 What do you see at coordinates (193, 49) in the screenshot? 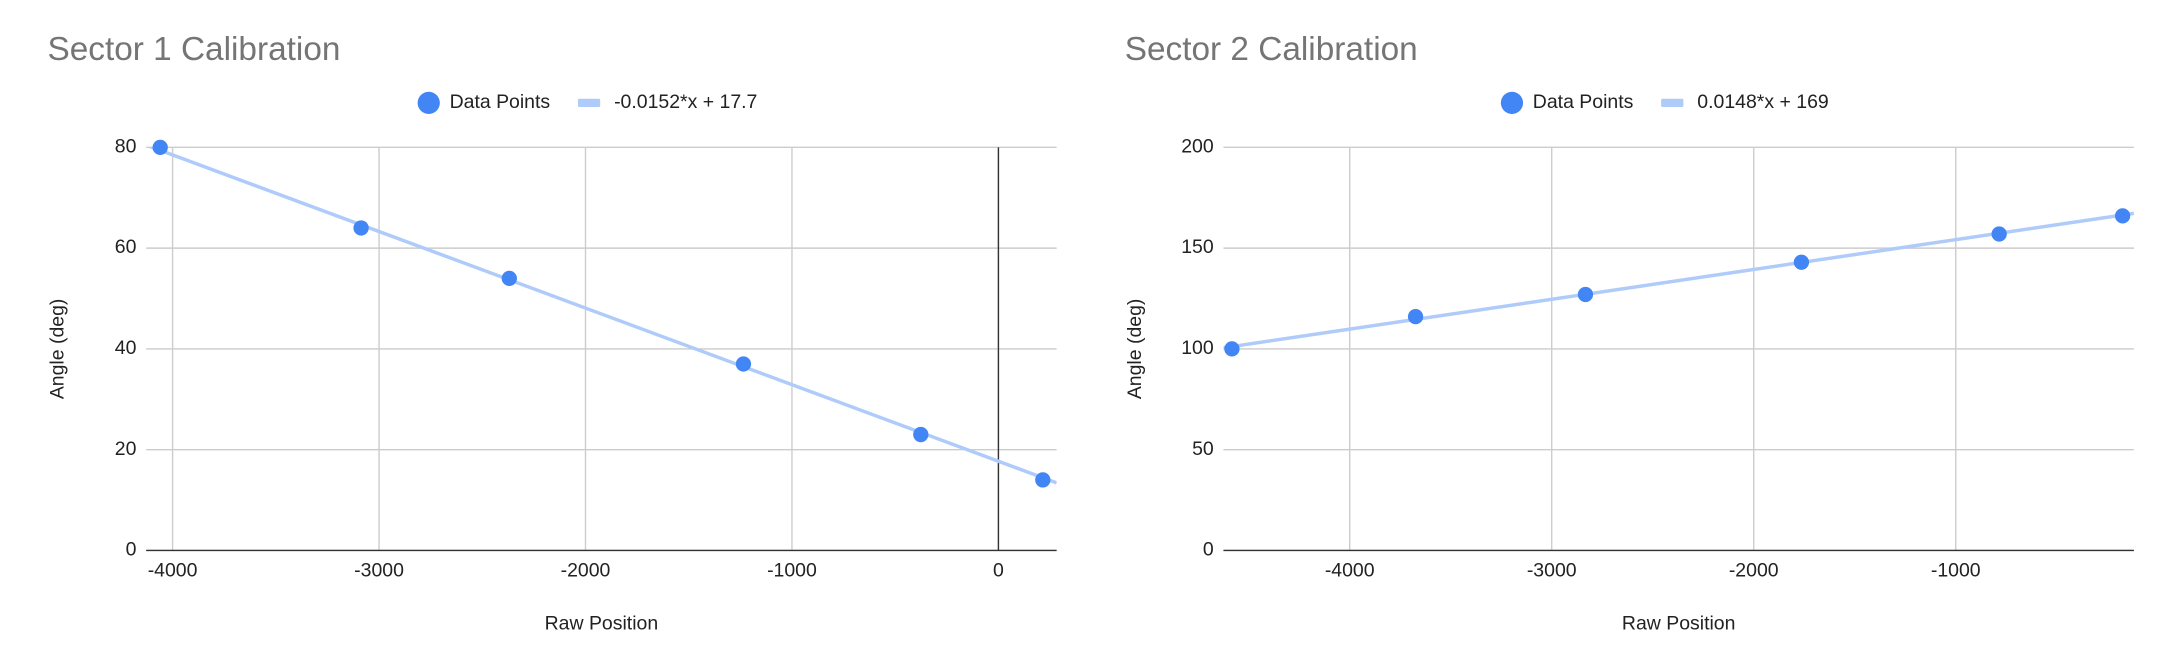
I see `chart-title: Sector 1 Calibration` at bounding box center [193, 49].